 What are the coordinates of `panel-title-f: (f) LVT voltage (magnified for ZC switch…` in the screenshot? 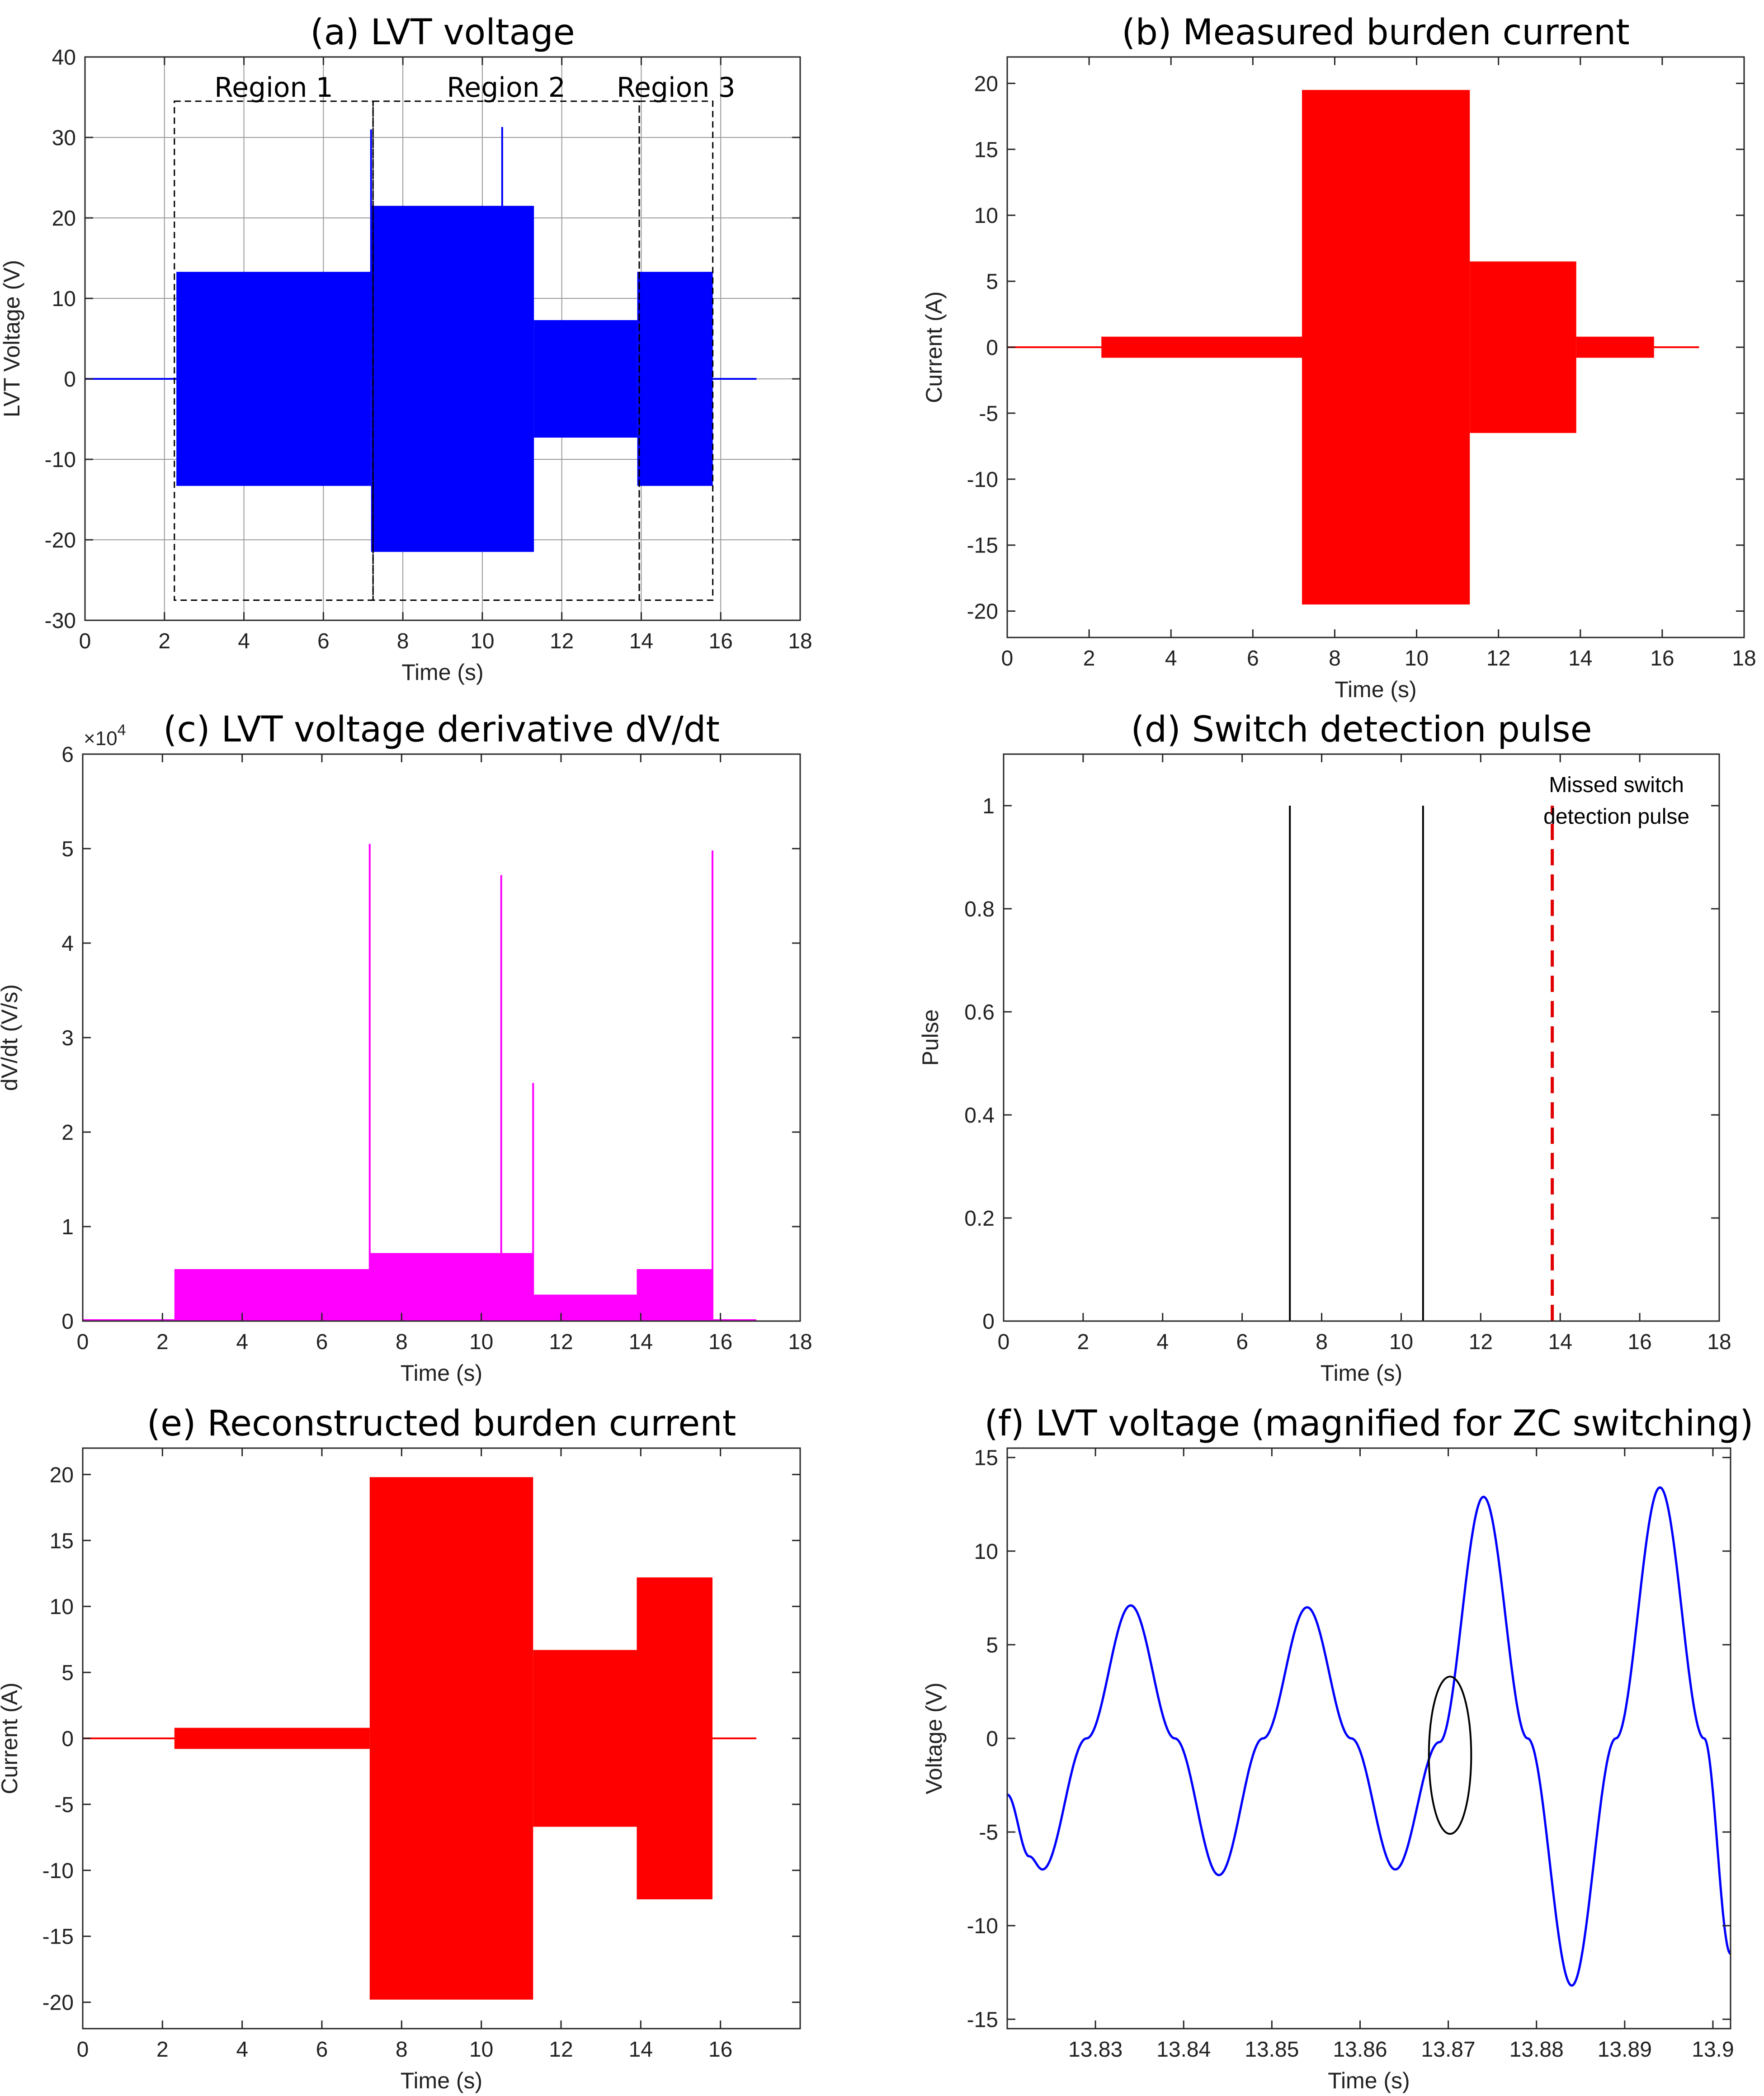 It's located at (1369, 1423).